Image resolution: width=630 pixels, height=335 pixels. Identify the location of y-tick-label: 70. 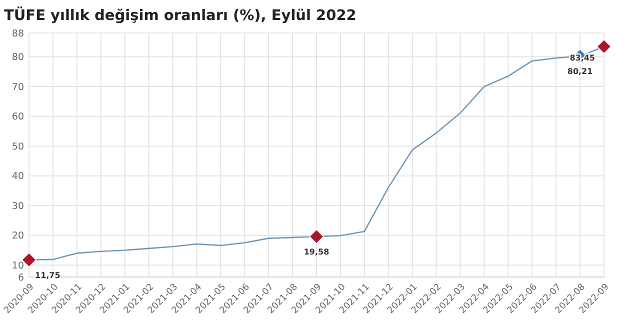
(18, 87).